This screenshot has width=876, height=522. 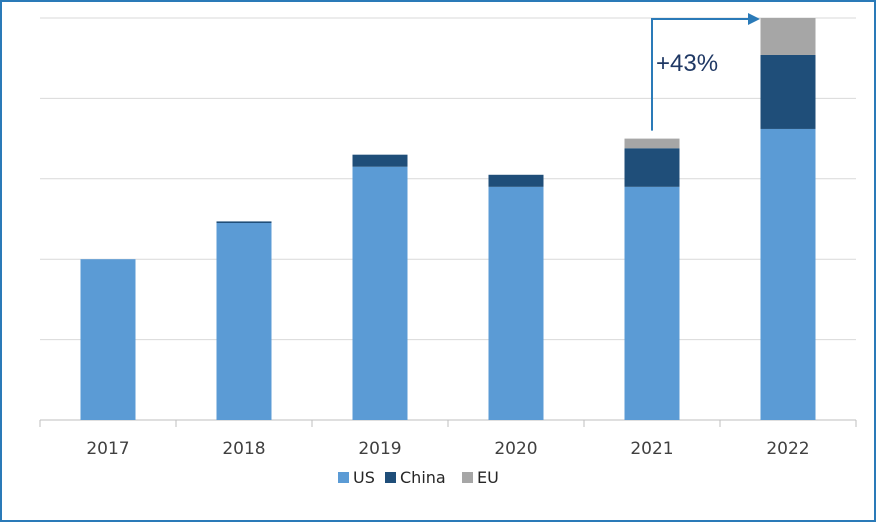 I want to click on growth-arrow-line, so click(x=699, y=74).